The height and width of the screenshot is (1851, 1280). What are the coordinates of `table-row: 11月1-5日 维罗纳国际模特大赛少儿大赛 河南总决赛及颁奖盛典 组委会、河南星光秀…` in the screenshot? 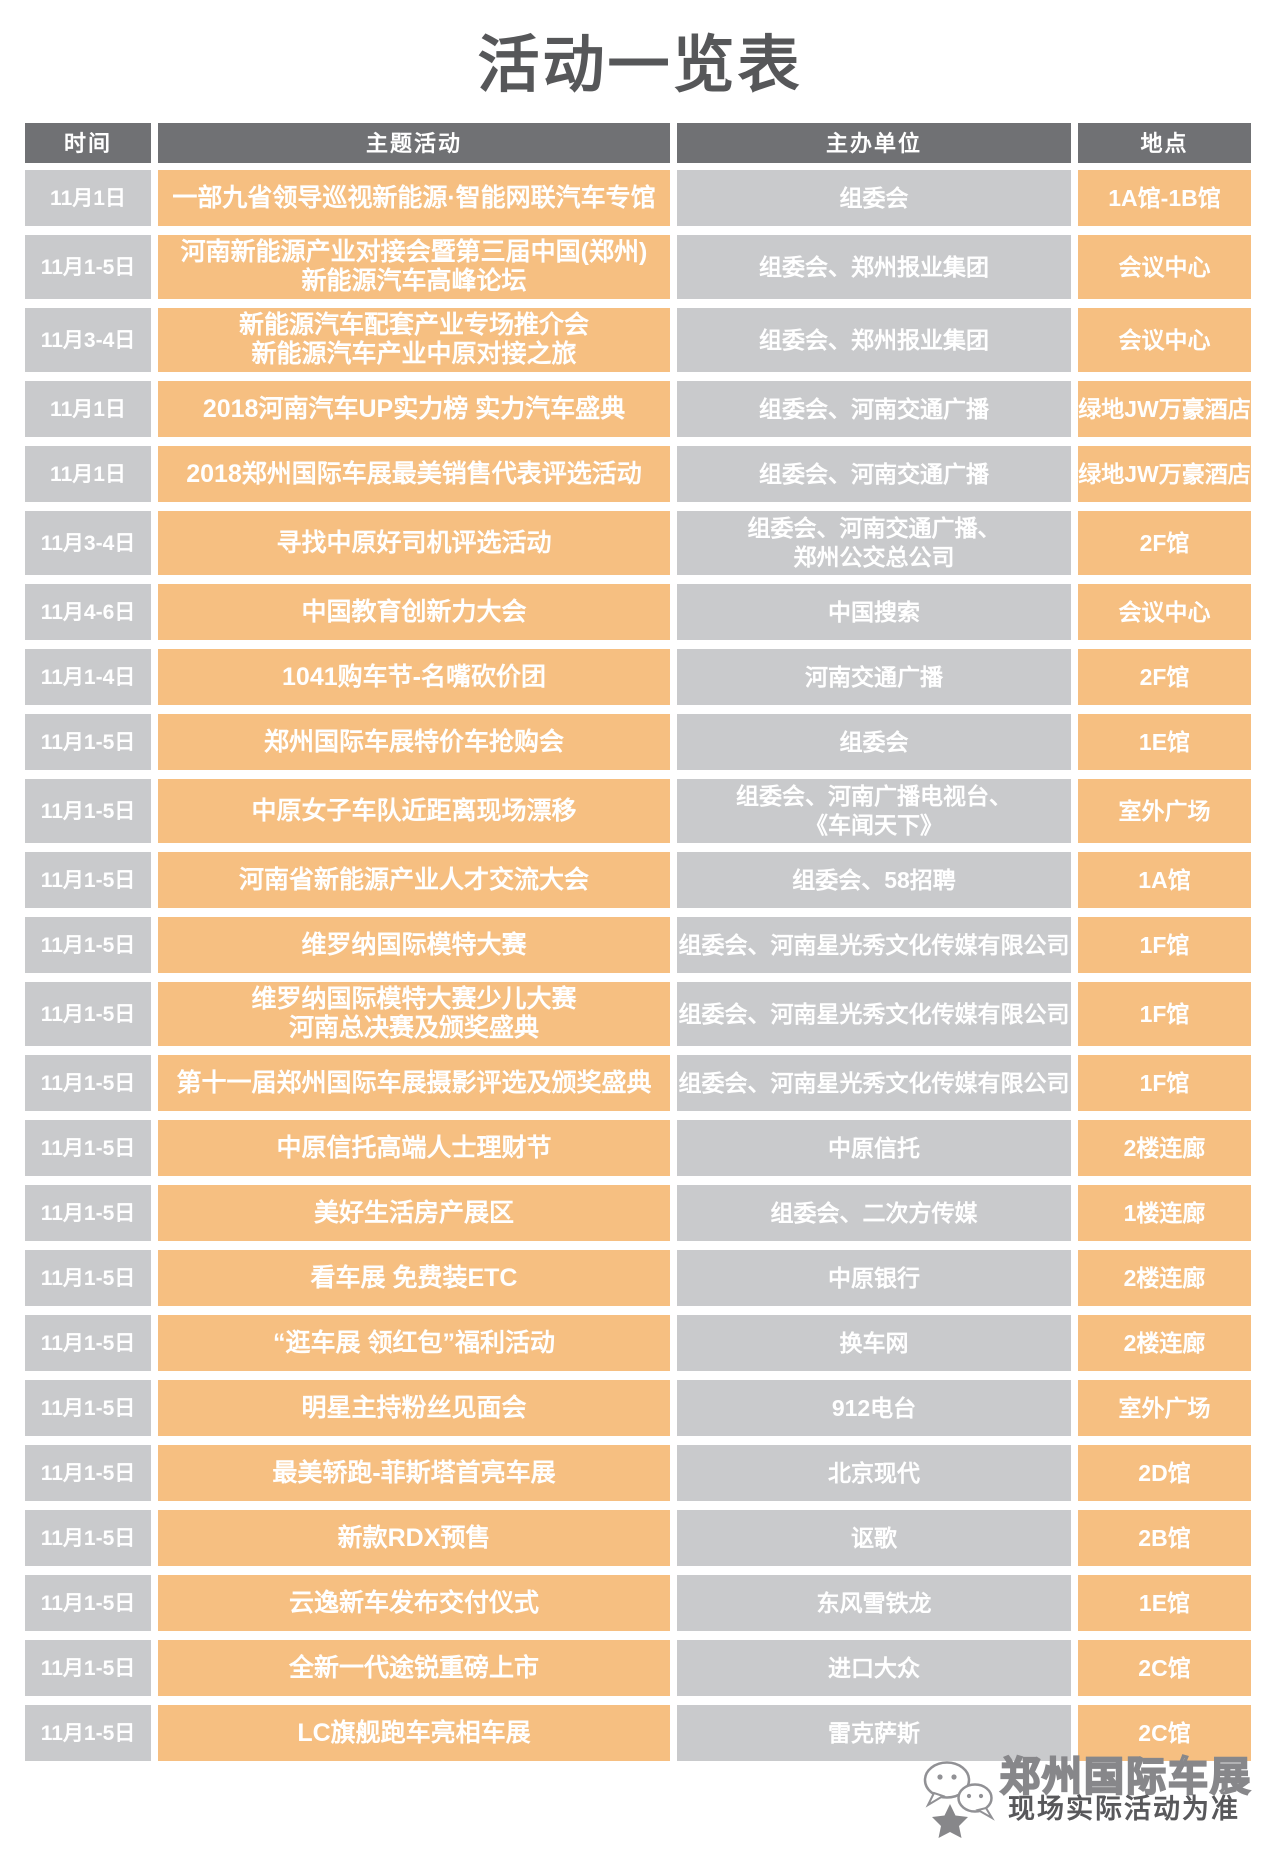 It's located at (638, 1014).